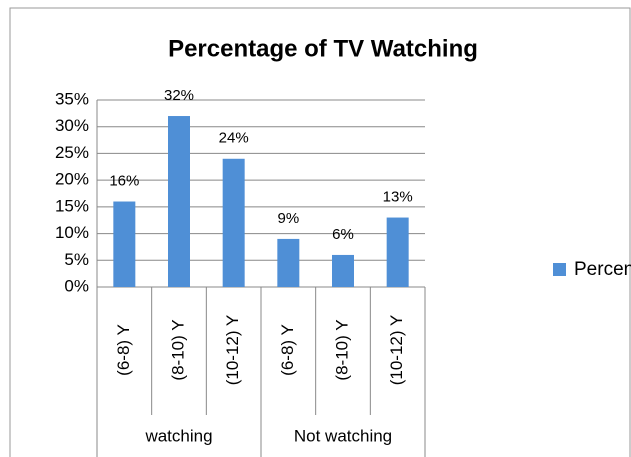 This screenshot has width=631, height=457. Describe the element at coordinates (179, 95) in the screenshot. I see `data-label: 32%` at that location.